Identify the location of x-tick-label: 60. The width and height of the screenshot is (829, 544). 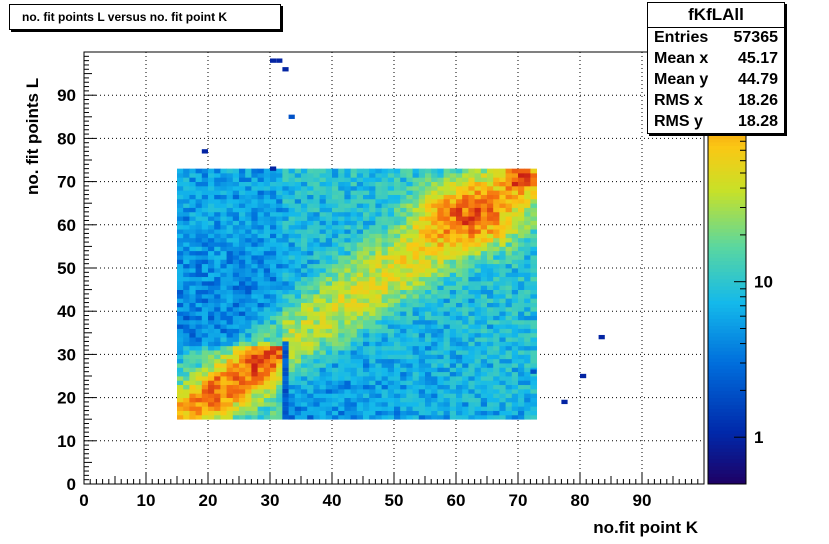
(456, 500).